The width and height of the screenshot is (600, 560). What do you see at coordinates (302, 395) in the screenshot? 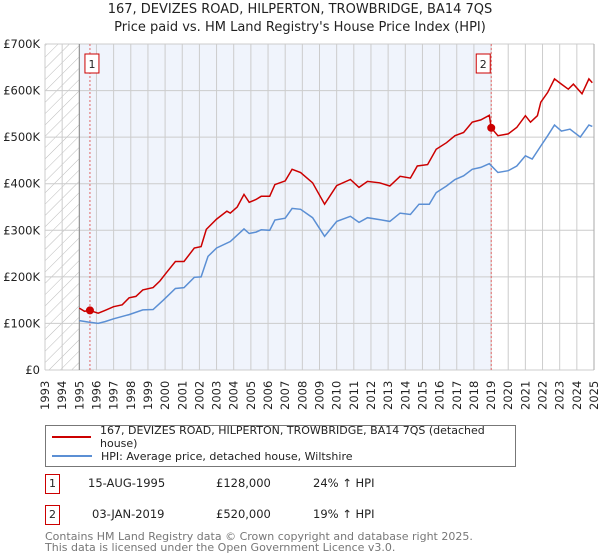
I see `x-tick-label: 2008` at bounding box center [302, 395].